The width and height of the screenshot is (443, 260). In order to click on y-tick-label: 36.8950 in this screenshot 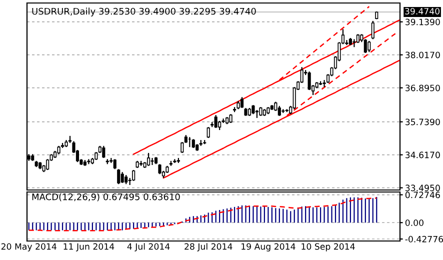, I will do `click(423, 88)`.